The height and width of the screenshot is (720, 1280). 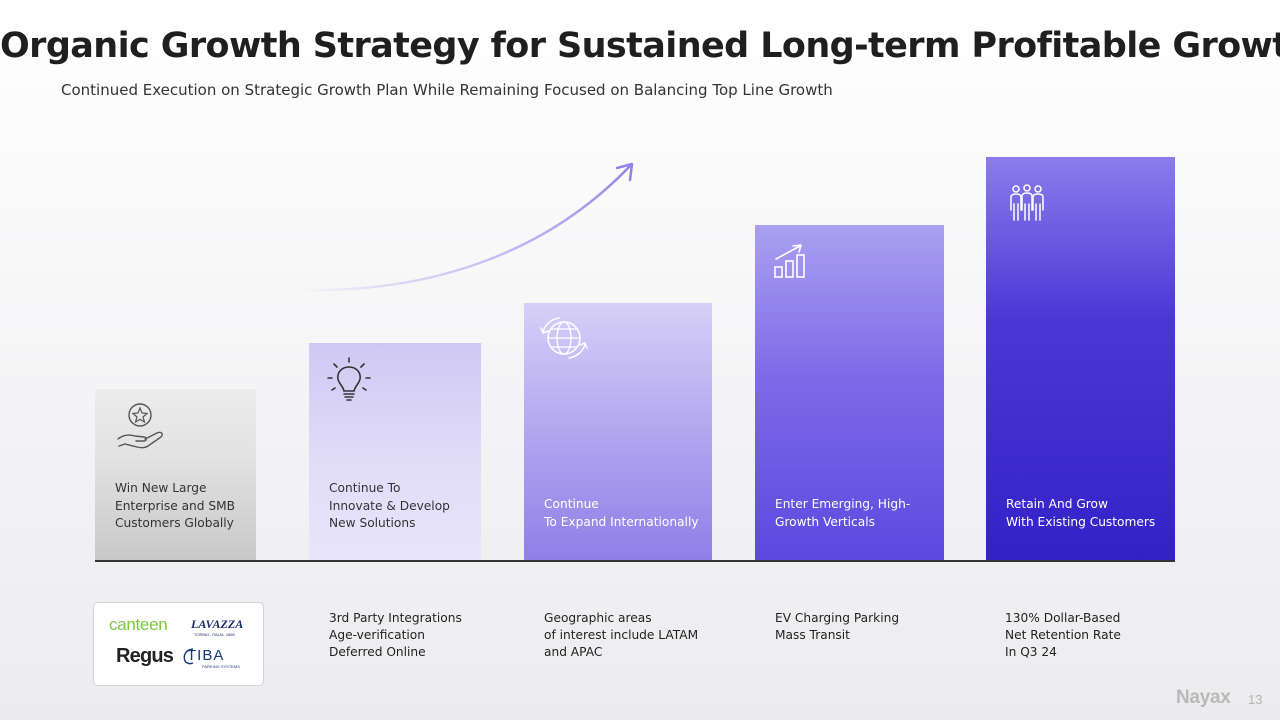 I want to click on people-group-icon, so click(x=1027, y=202).